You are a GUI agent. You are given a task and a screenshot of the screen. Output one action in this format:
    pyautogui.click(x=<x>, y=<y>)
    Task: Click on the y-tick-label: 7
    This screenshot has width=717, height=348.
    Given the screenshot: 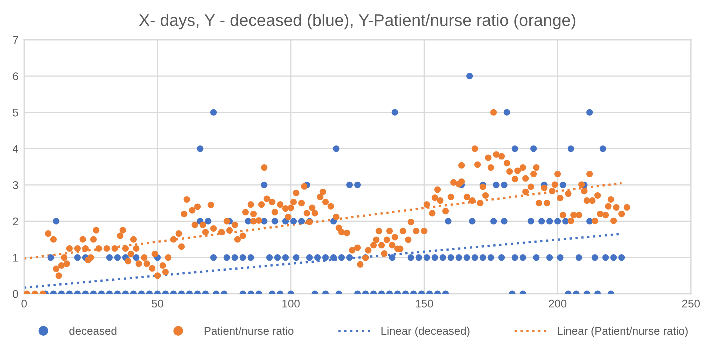 What is the action you would take?
    pyautogui.click(x=15, y=40)
    